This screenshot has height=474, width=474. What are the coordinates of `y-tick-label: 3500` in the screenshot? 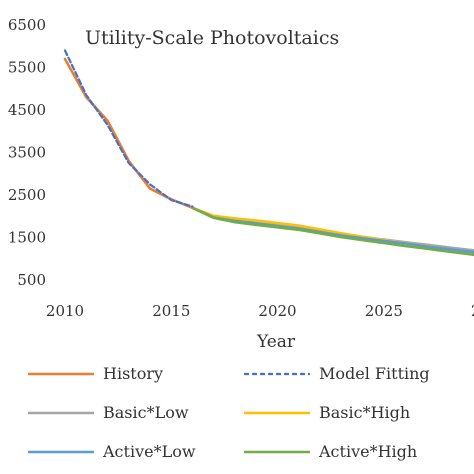 It's located at (27, 153).